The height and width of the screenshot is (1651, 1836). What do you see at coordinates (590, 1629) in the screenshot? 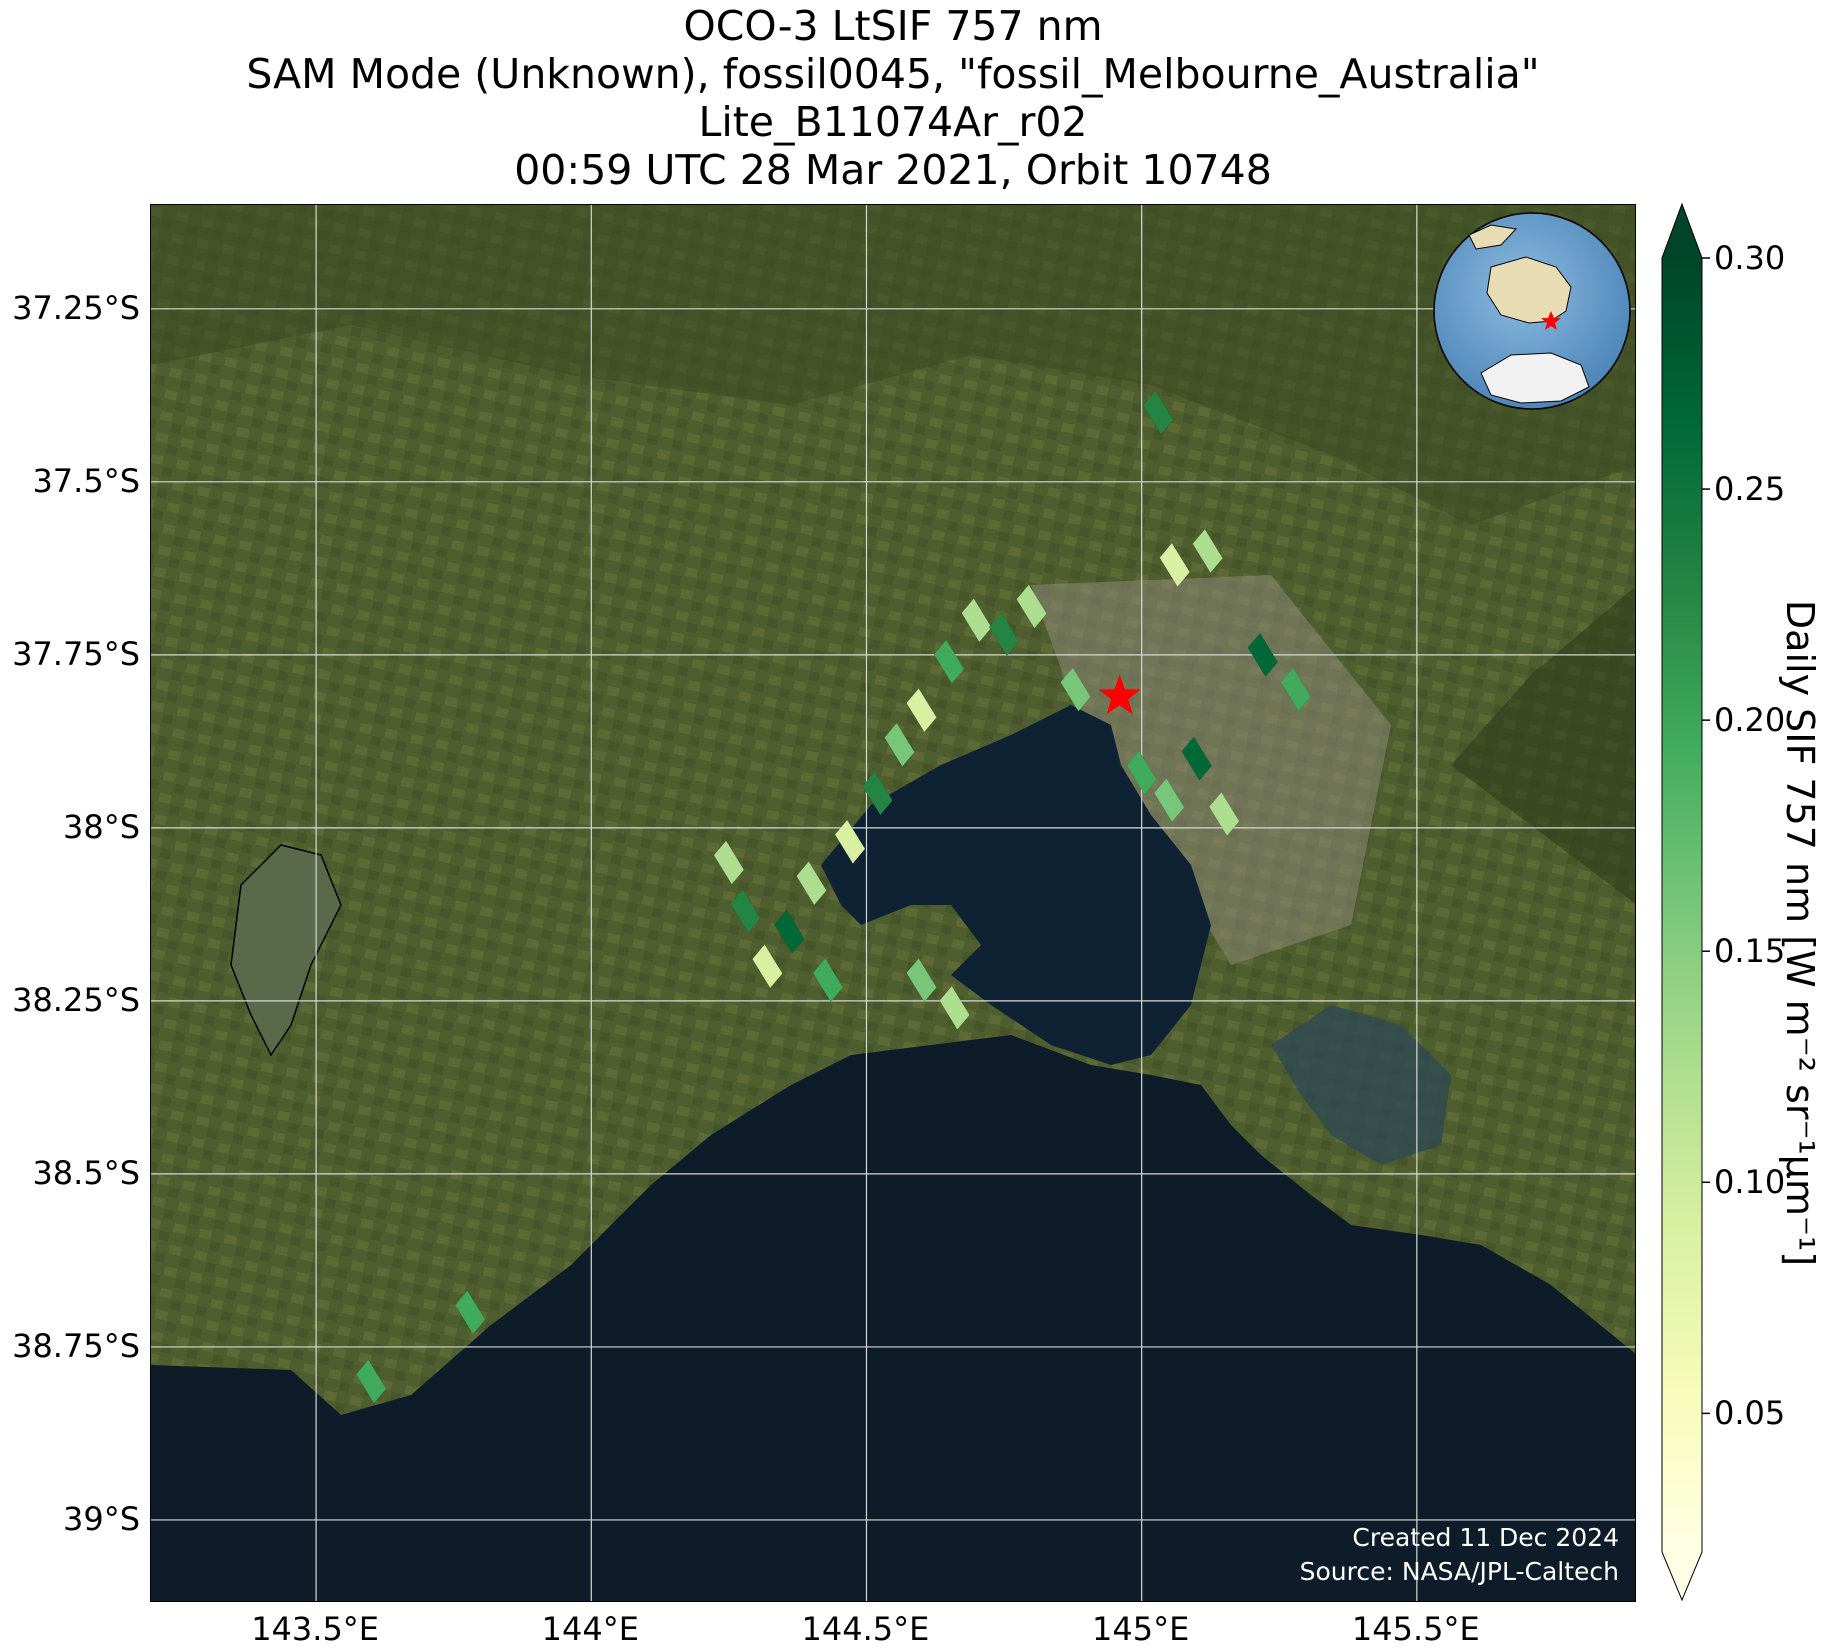
I see `lon-tick-label: 144°E` at bounding box center [590, 1629].